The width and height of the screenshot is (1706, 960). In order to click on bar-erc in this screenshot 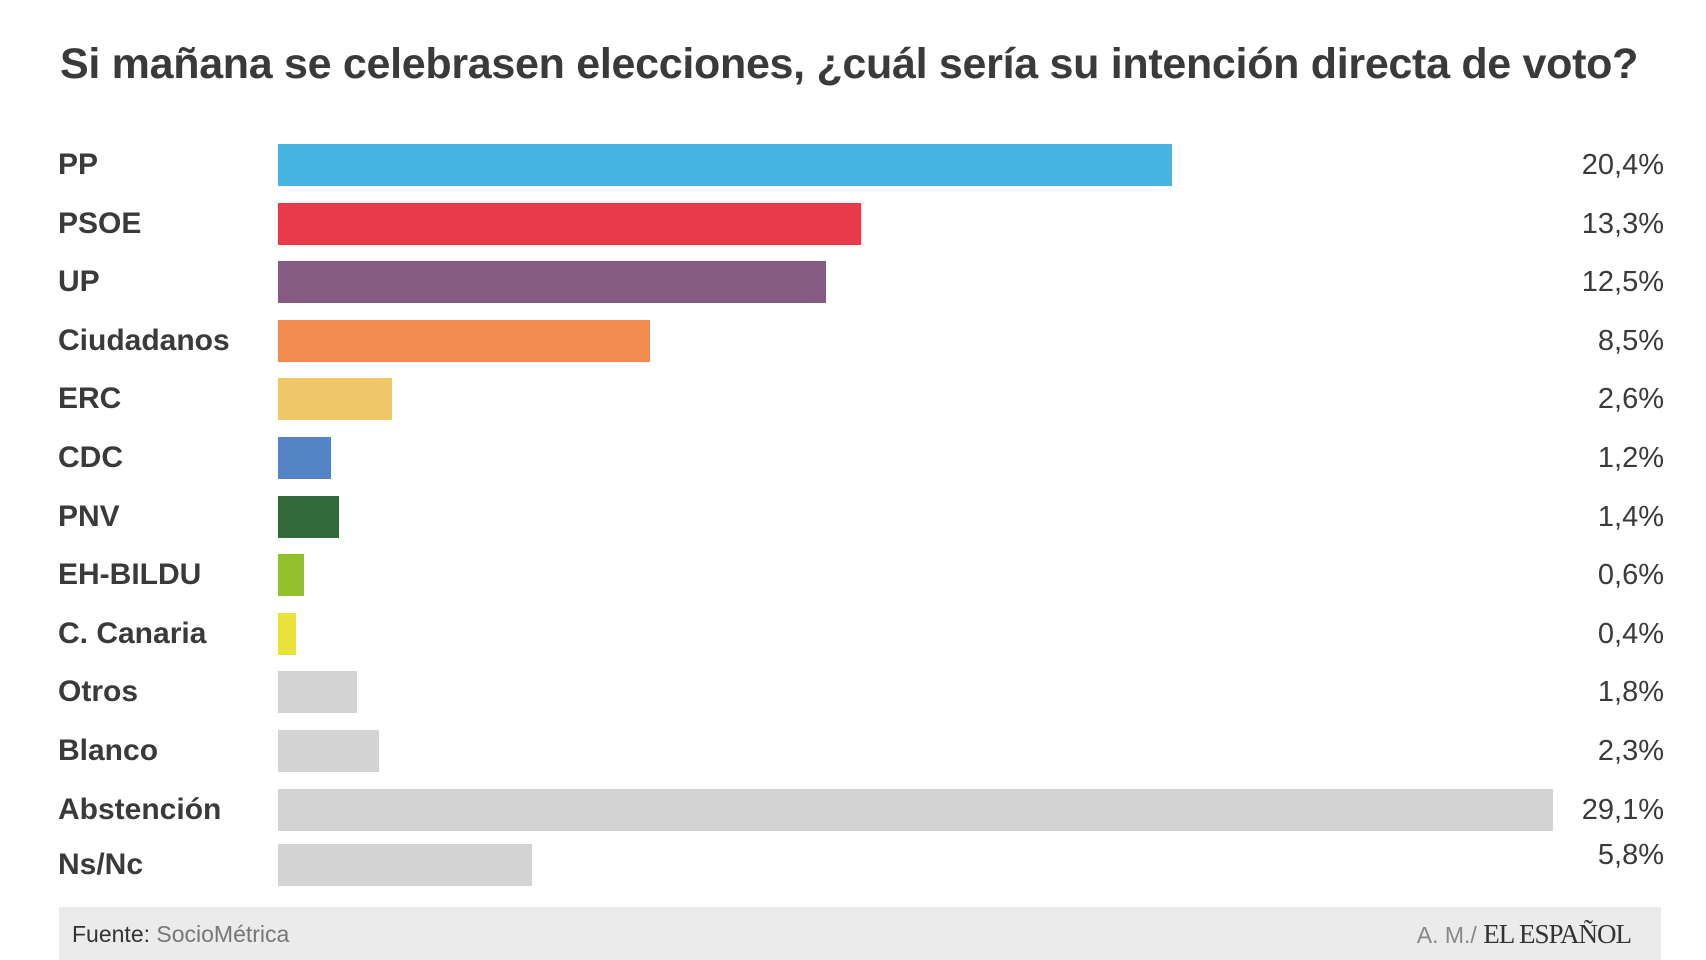, I will do `click(335, 399)`.